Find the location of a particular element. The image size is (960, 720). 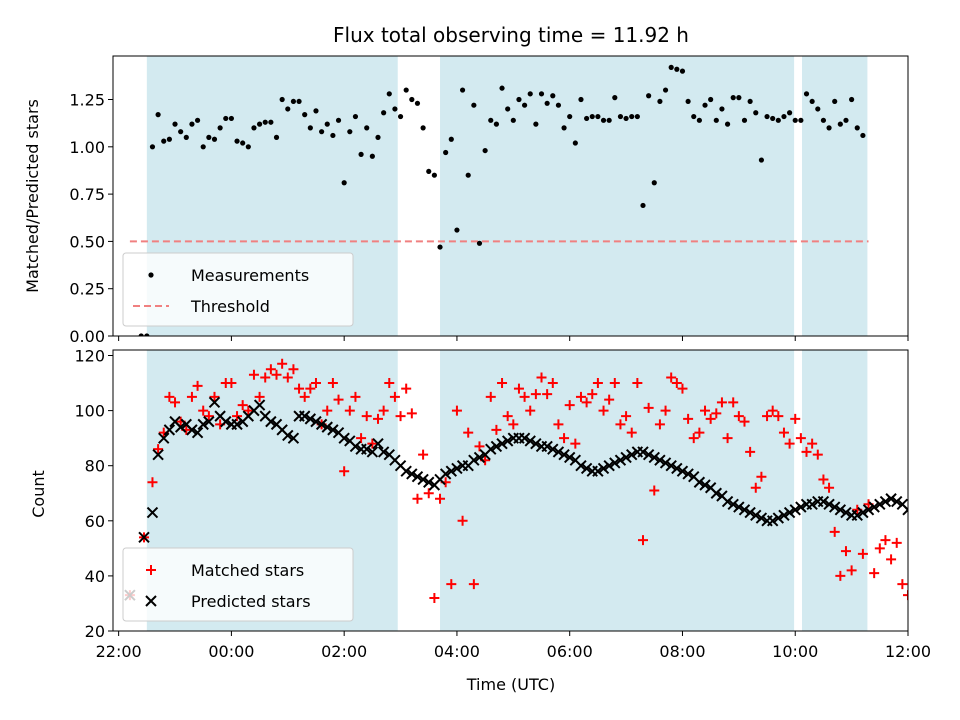

top-y-tick-label: 1.25 is located at coordinates (87, 100).